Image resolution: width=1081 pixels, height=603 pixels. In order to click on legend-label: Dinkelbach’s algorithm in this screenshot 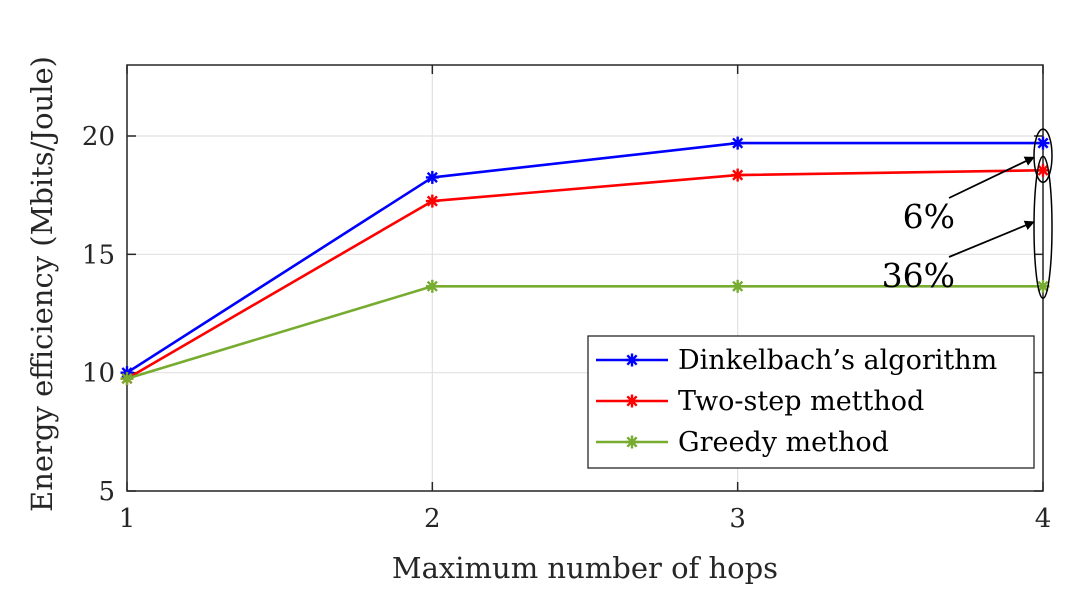, I will do `click(837, 360)`.